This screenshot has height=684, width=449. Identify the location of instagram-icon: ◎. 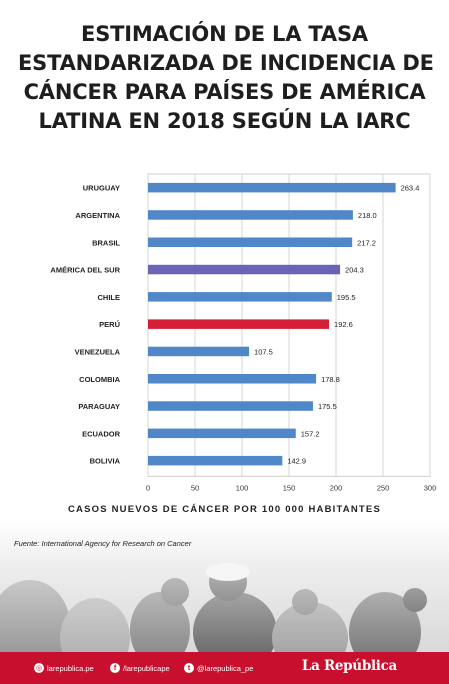
(39, 668).